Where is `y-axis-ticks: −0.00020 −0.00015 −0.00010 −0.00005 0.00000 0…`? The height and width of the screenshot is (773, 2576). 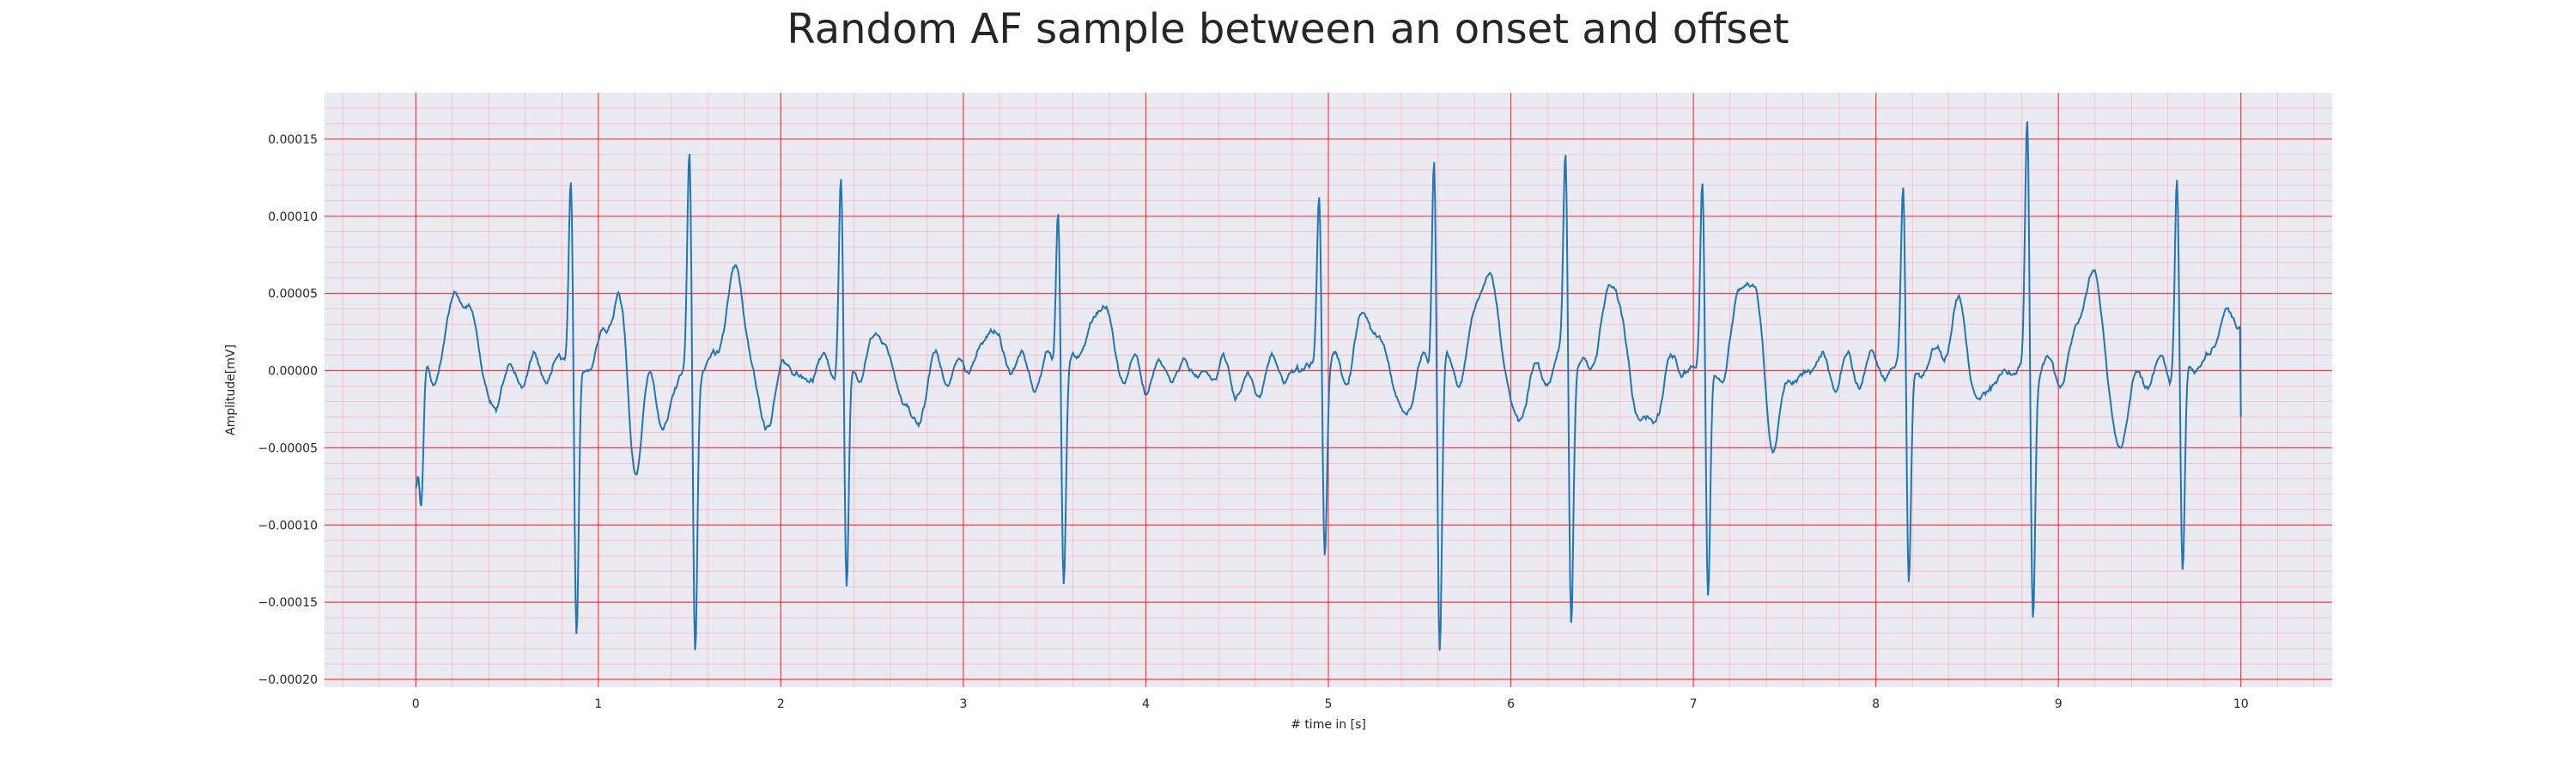 y-axis-ticks: −0.00020 −0.00015 −0.00010 −0.00005 0.00000 0… is located at coordinates (288, 410).